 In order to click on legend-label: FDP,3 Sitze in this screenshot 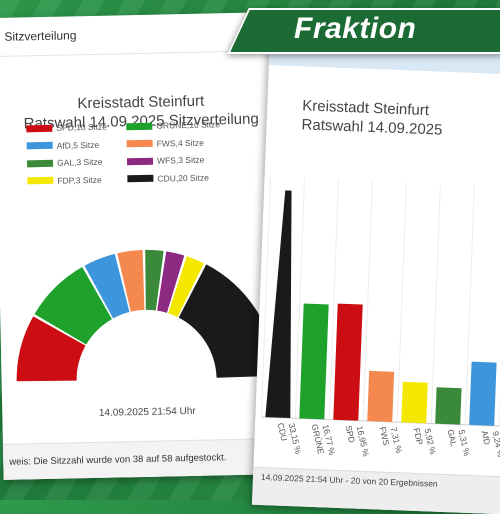, I will do `click(79, 180)`.